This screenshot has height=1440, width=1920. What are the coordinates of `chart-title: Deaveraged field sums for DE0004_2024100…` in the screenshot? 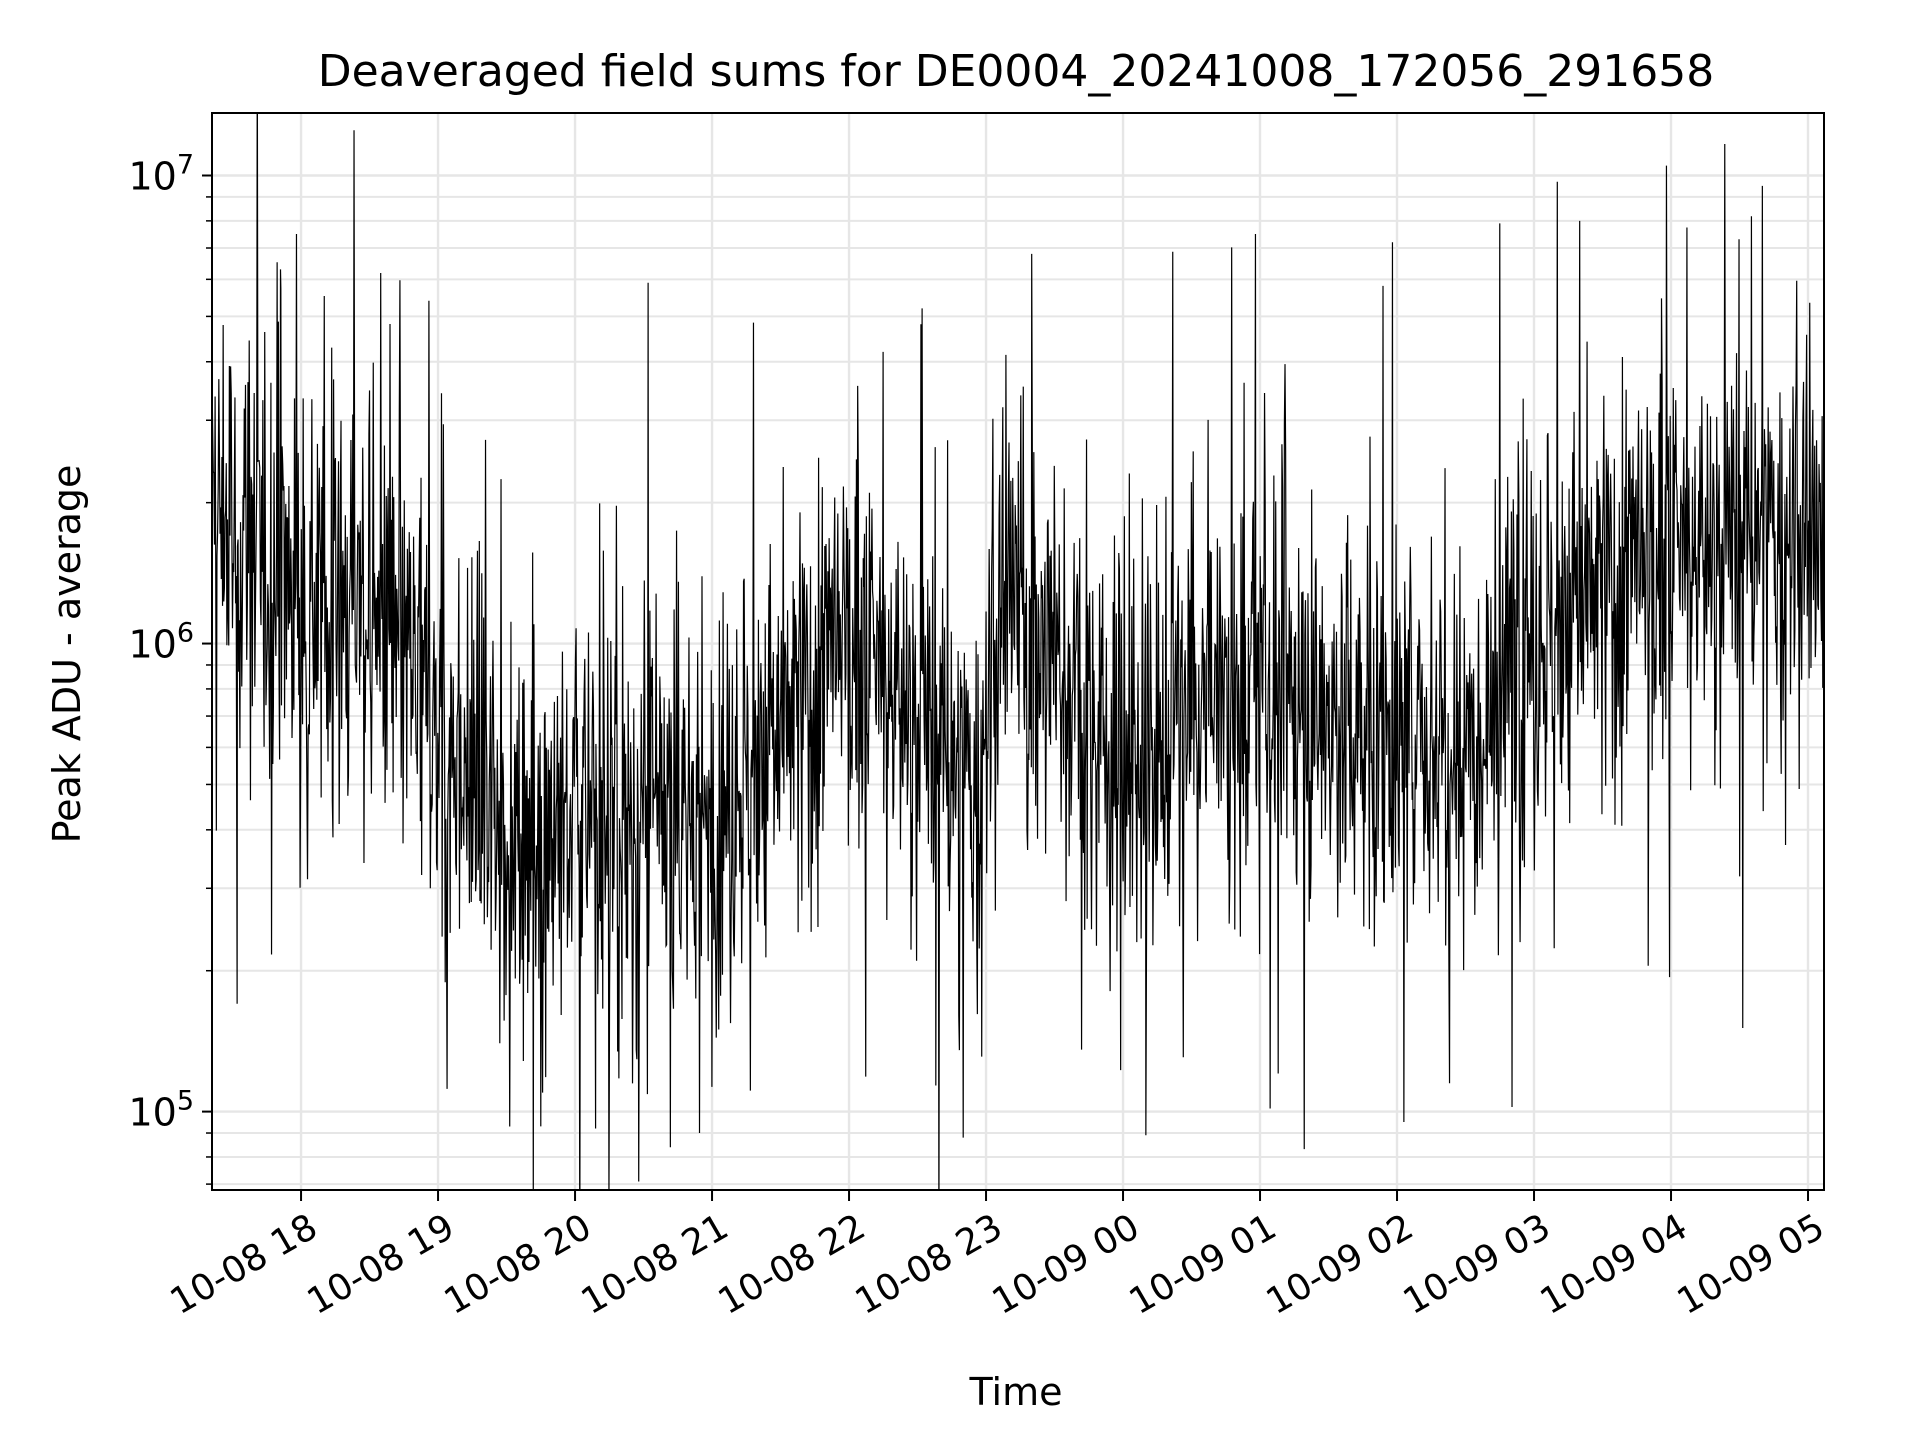 It's located at (1016, 71).